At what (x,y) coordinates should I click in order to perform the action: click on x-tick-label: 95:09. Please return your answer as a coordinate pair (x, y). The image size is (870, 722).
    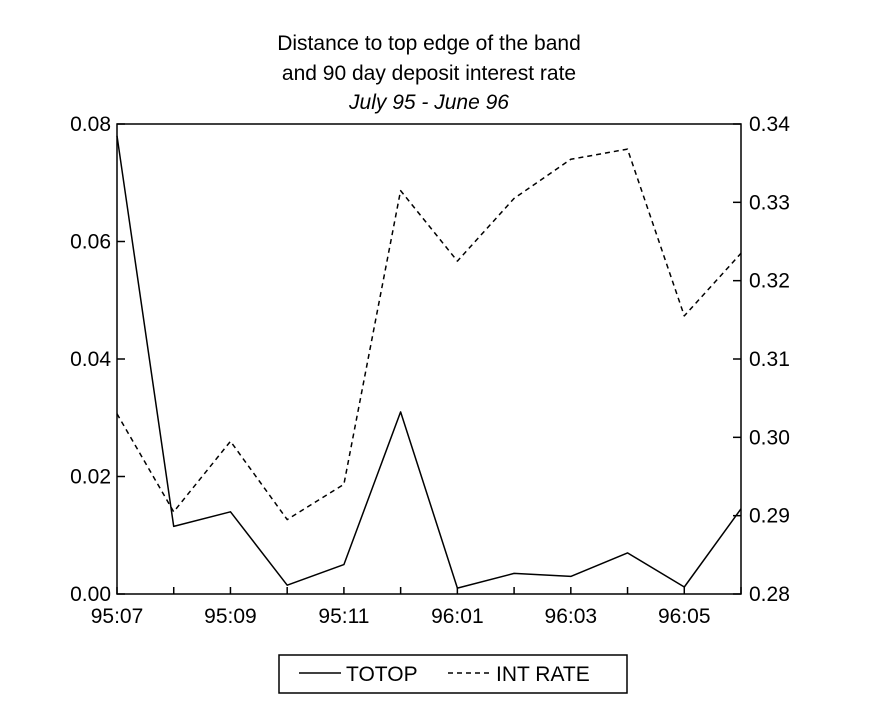
    Looking at the image, I should click on (230, 616).